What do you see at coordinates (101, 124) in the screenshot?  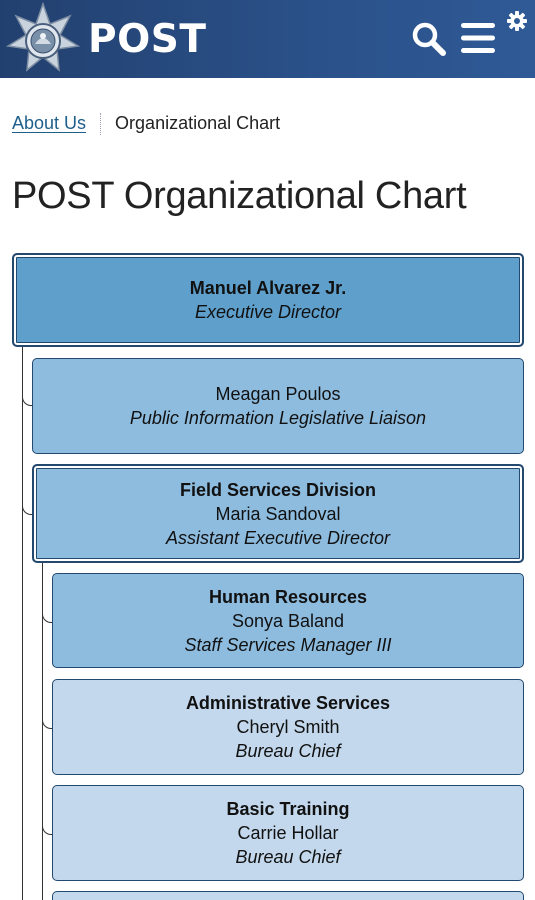 I see `breadcrumb-separator` at bounding box center [101, 124].